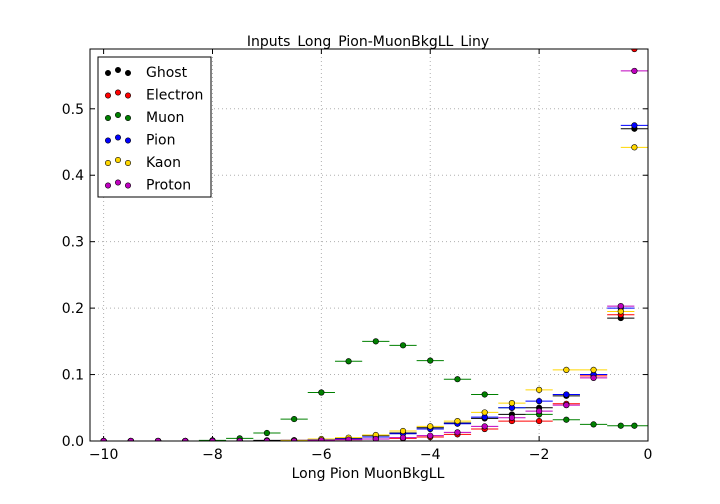 The width and height of the screenshot is (720, 504). I want to click on y-tick-label: 0.0, so click(73, 442).